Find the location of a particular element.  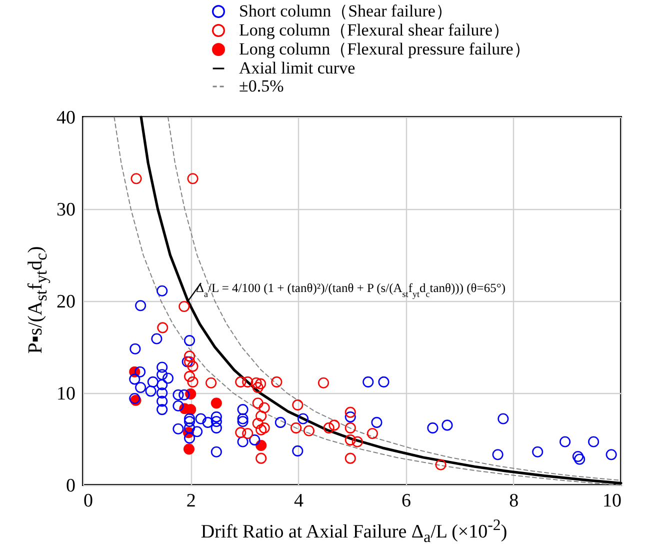

x-tick-label: 8 is located at coordinates (514, 501).